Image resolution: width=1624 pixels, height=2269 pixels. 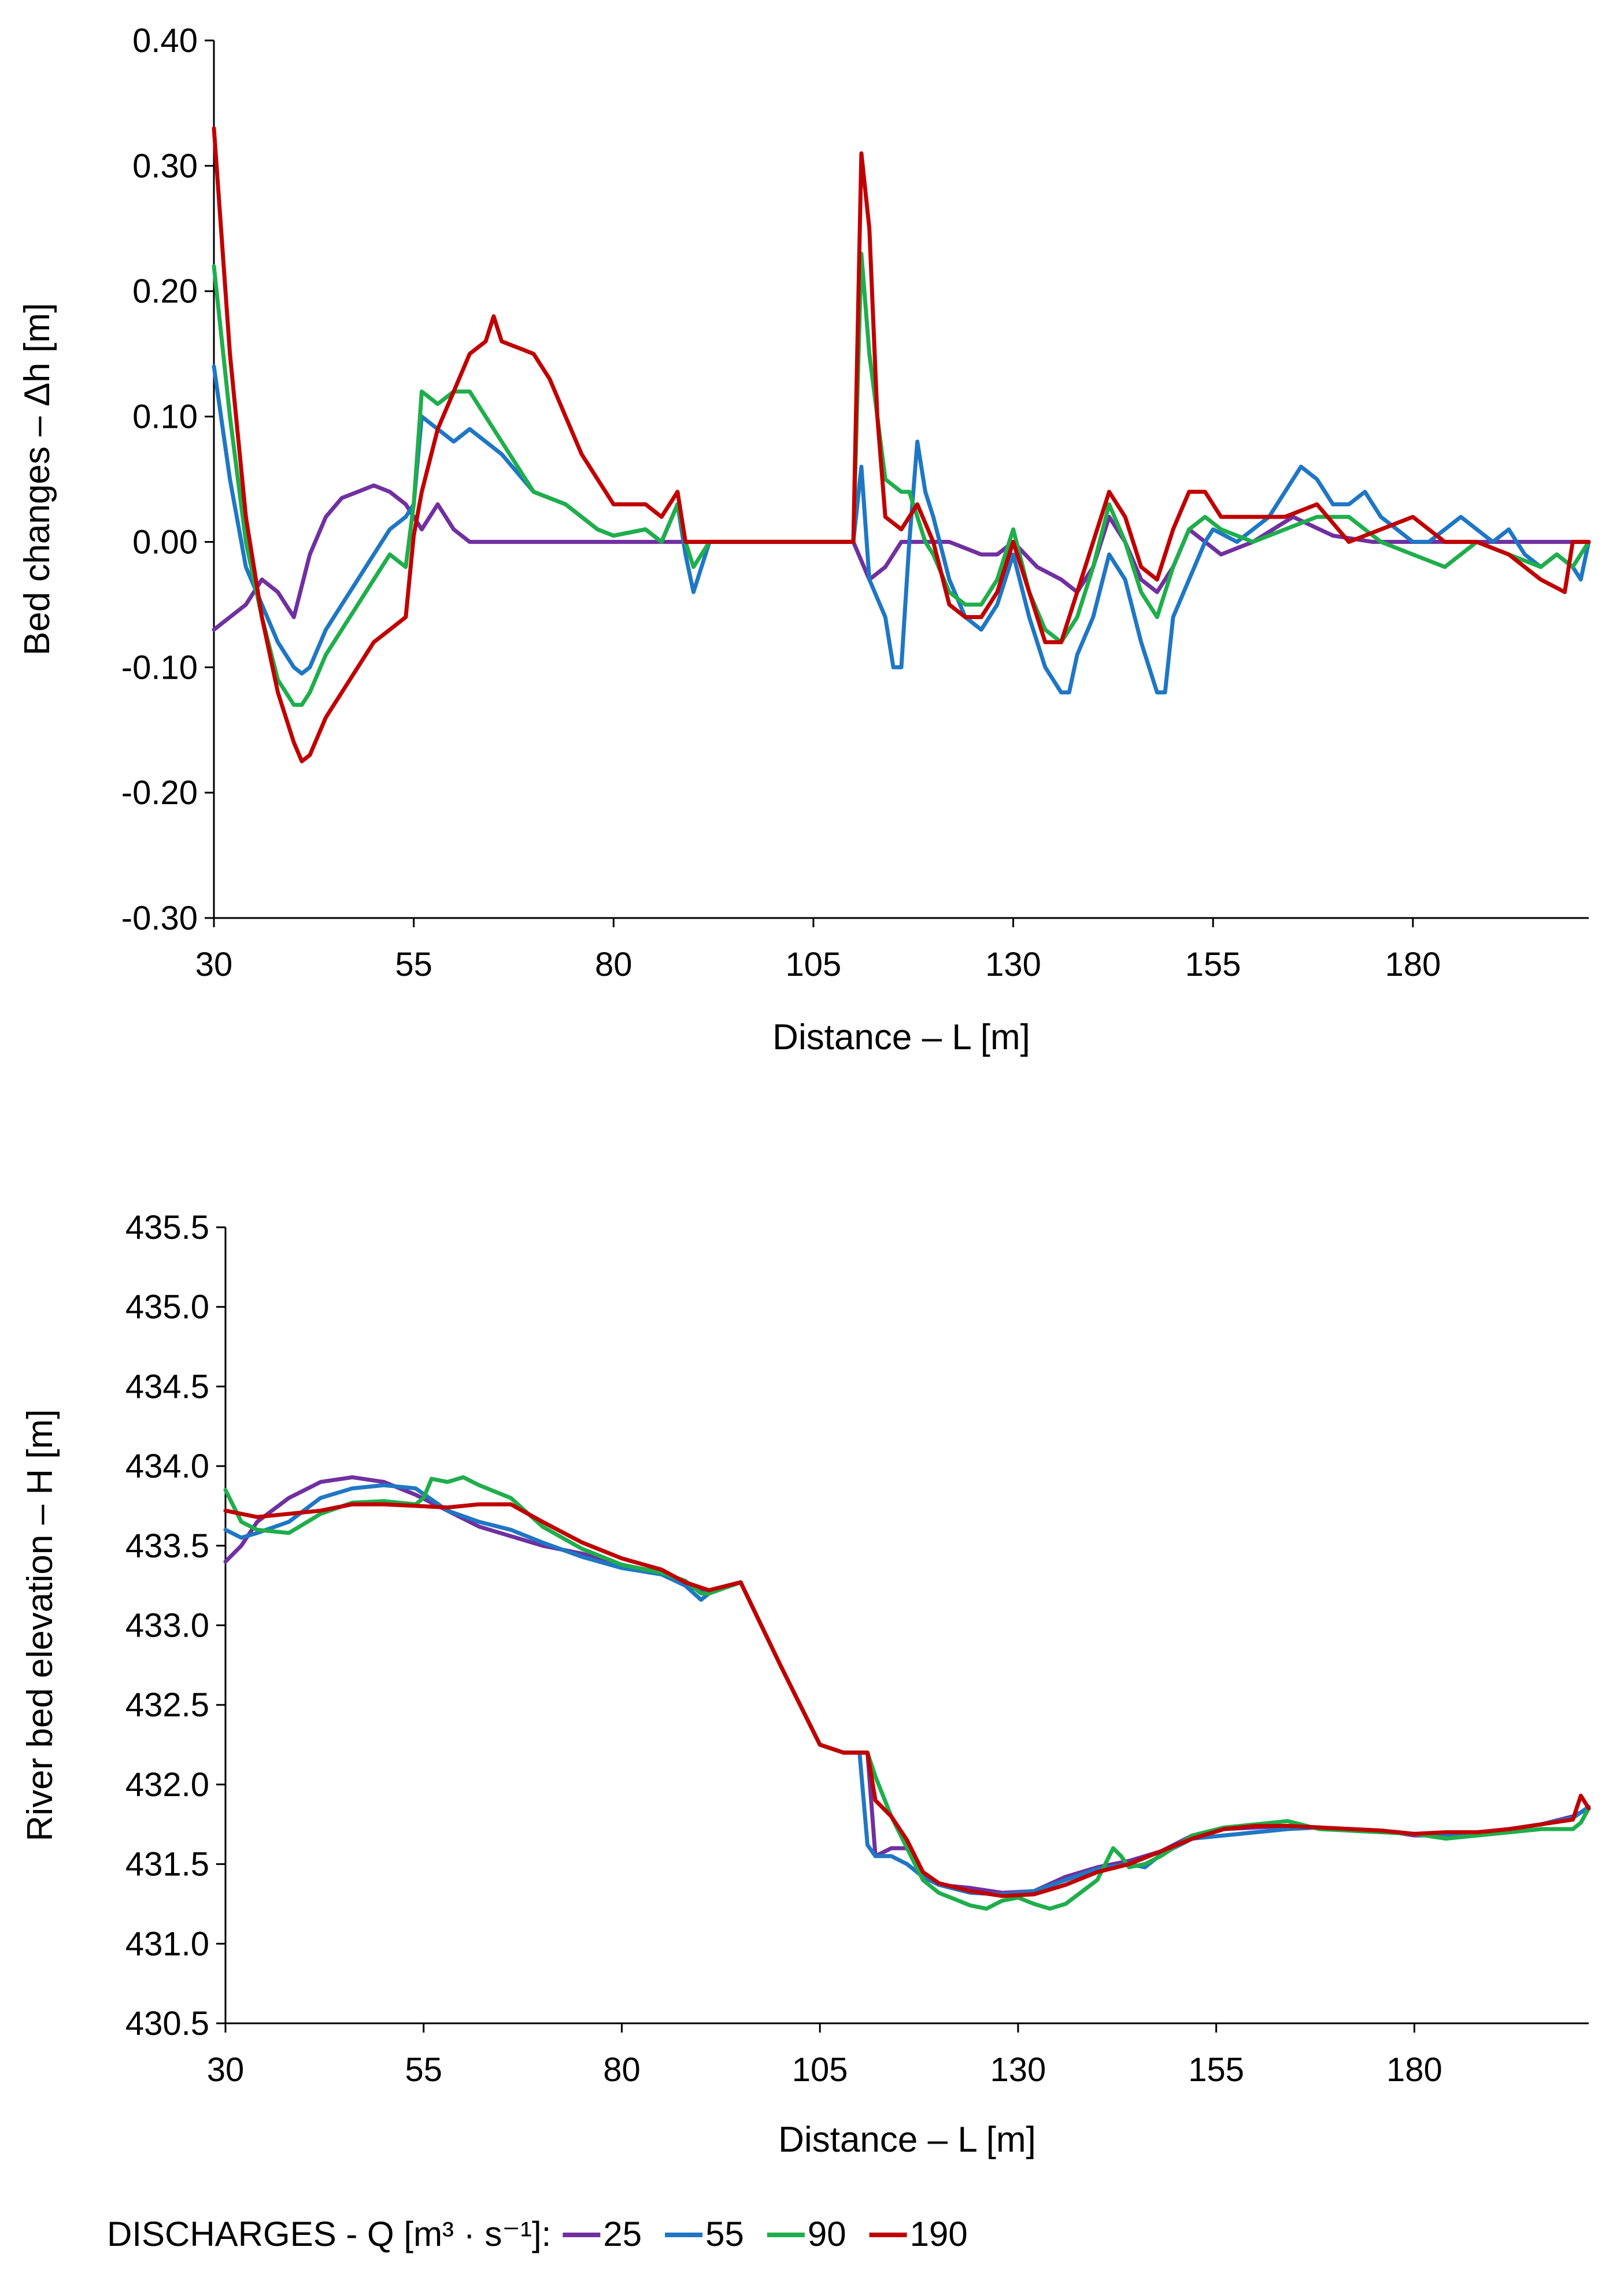 I want to click on y-tick-label: 434.5, so click(x=167, y=1386).